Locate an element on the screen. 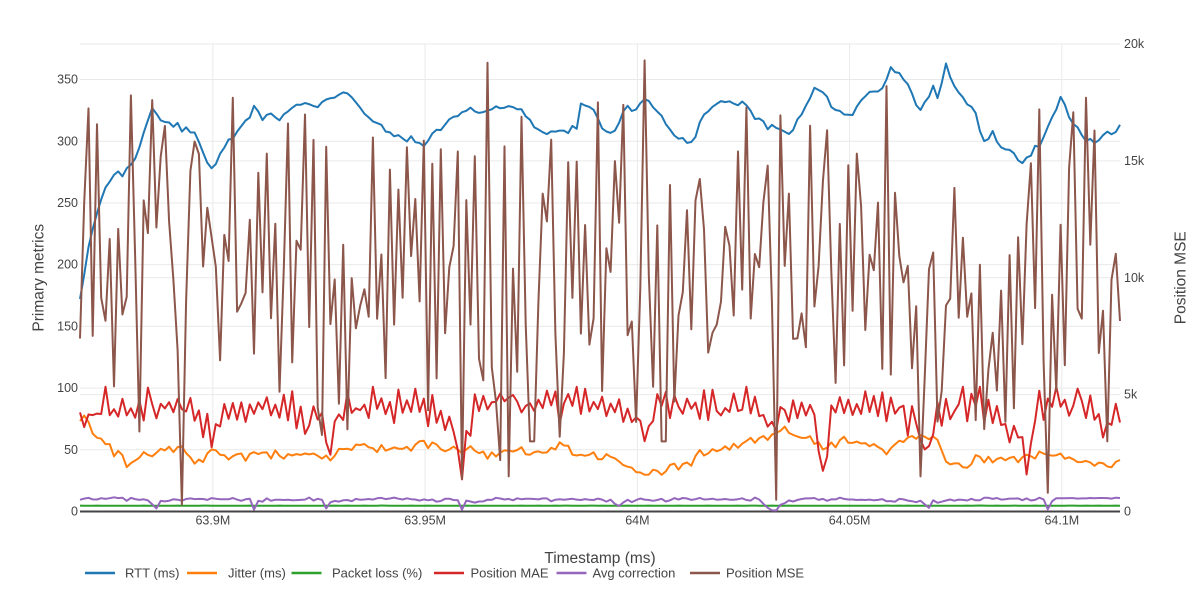 The image size is (1200, 600). legend-item-avg-correction: Avg correction is located at coordinates (616, 573).